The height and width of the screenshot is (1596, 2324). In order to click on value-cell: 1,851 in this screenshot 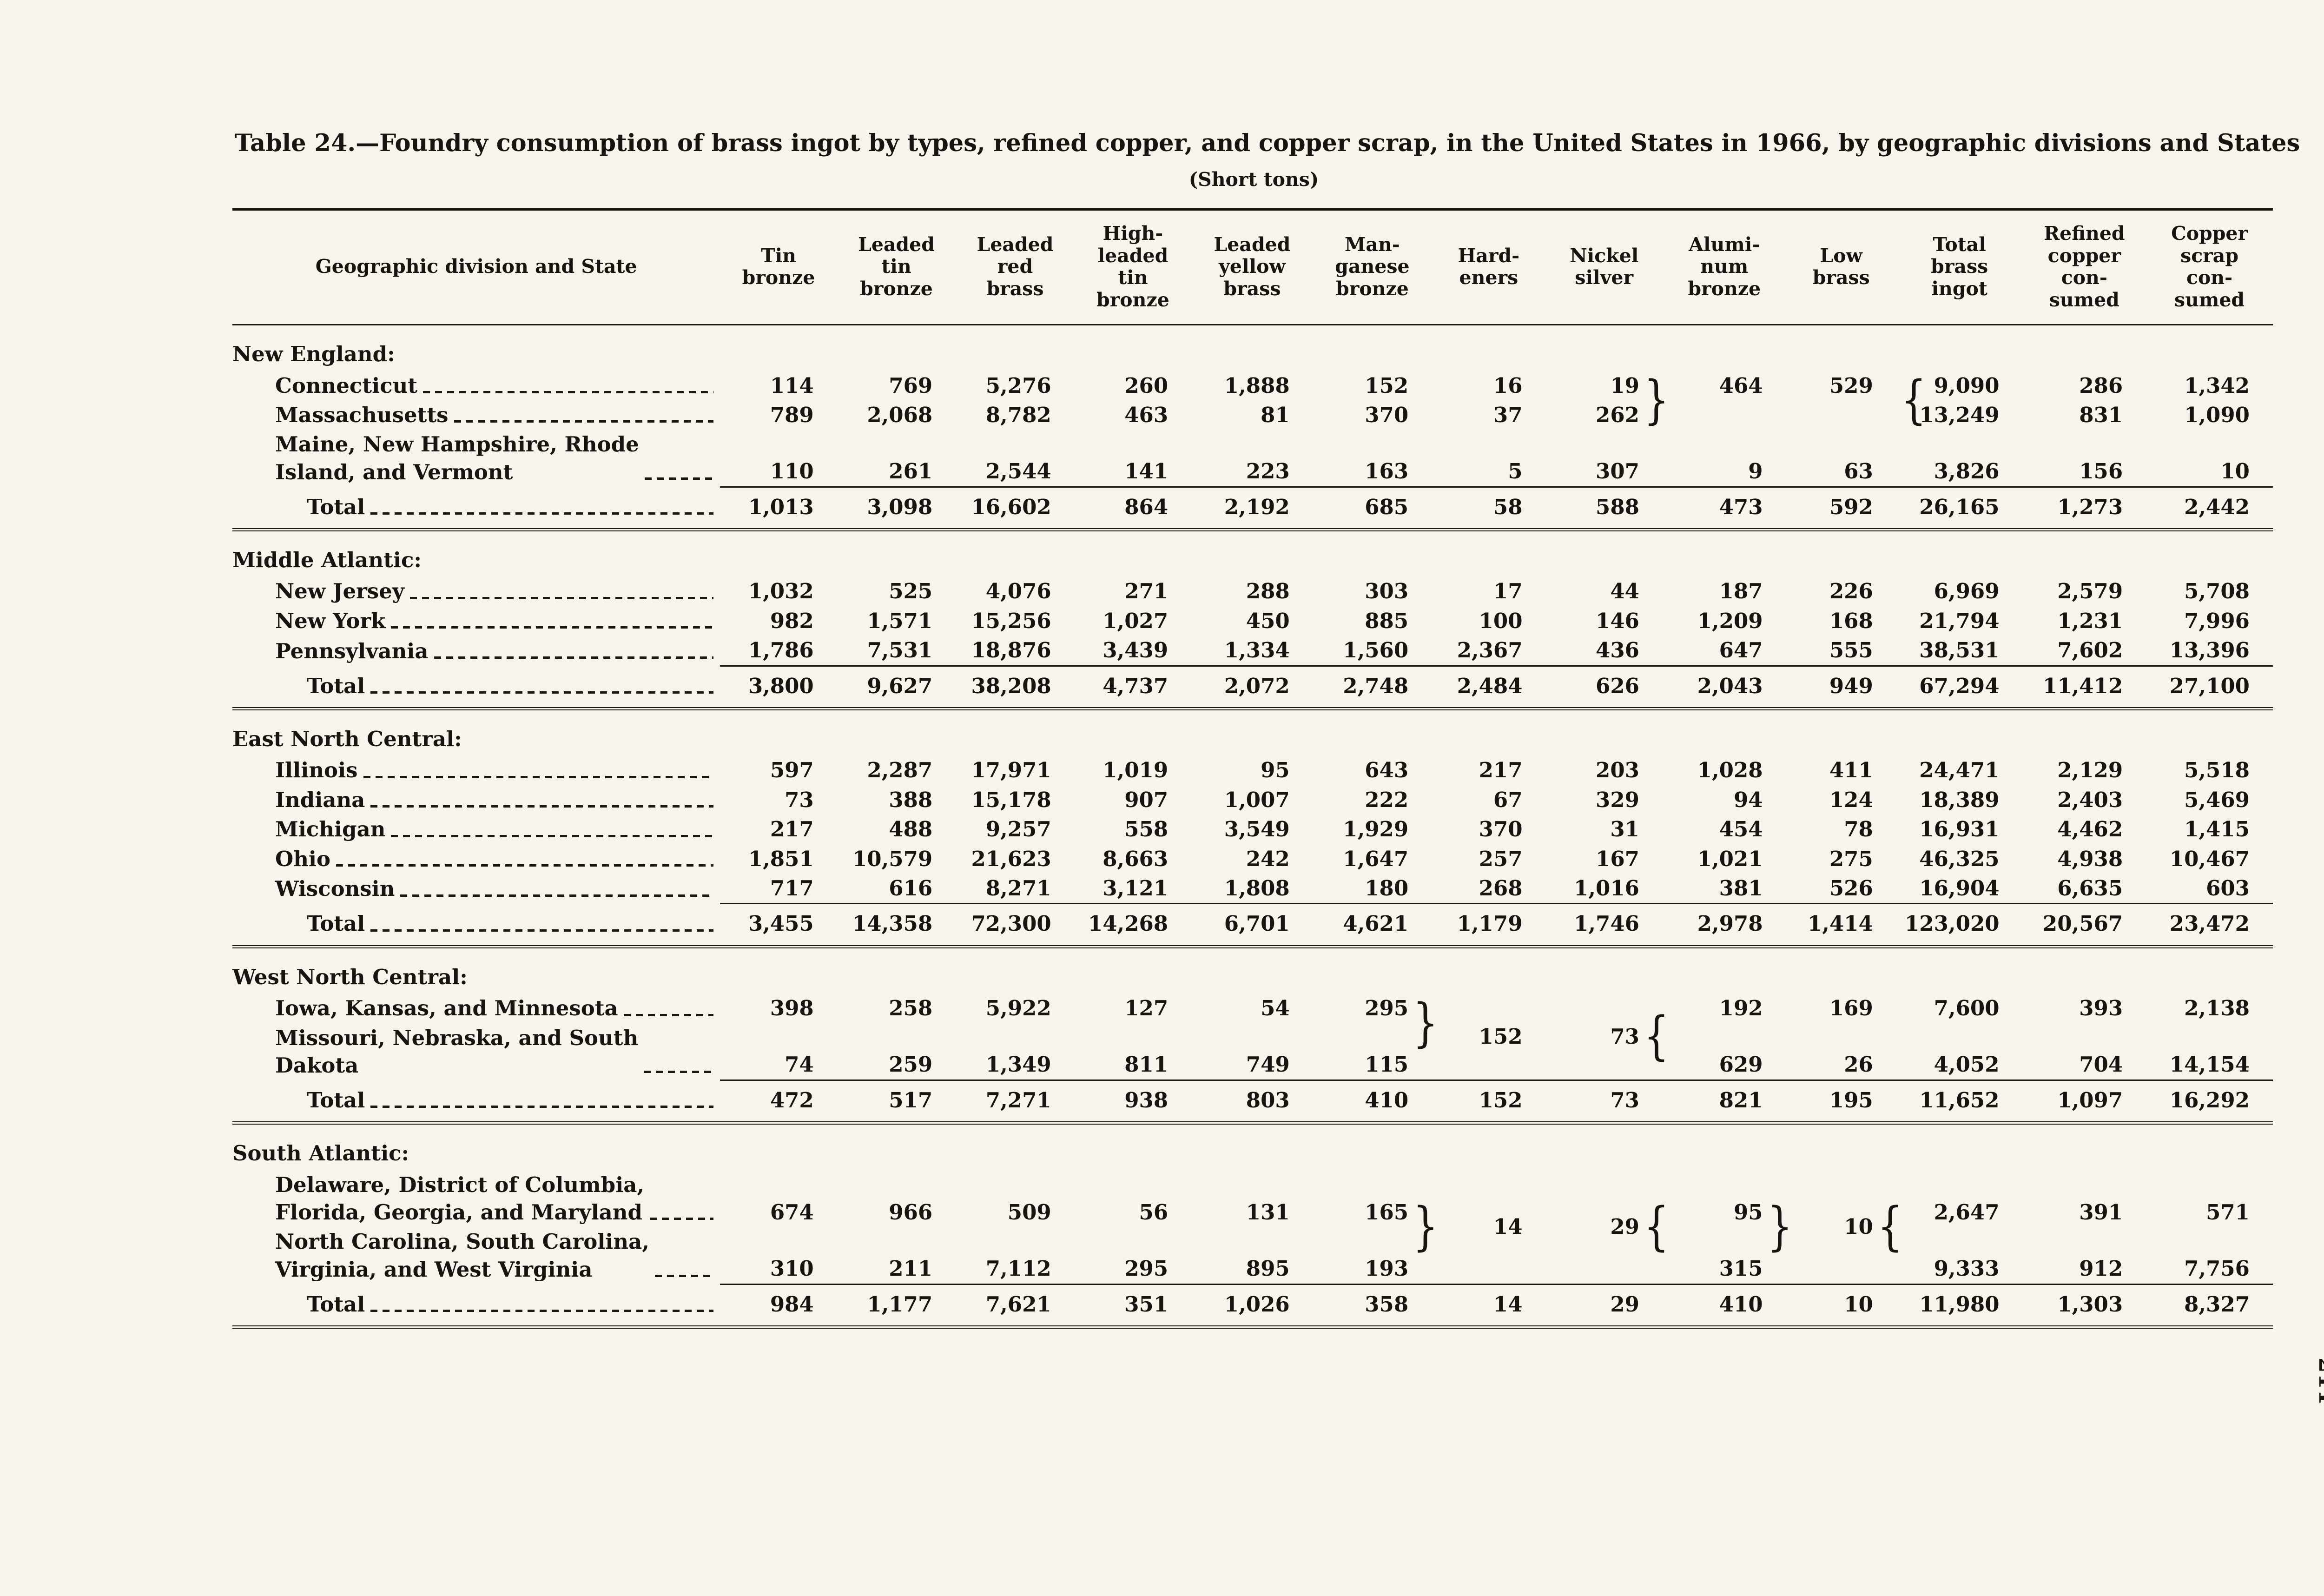, I will do `click(781, 859)`.